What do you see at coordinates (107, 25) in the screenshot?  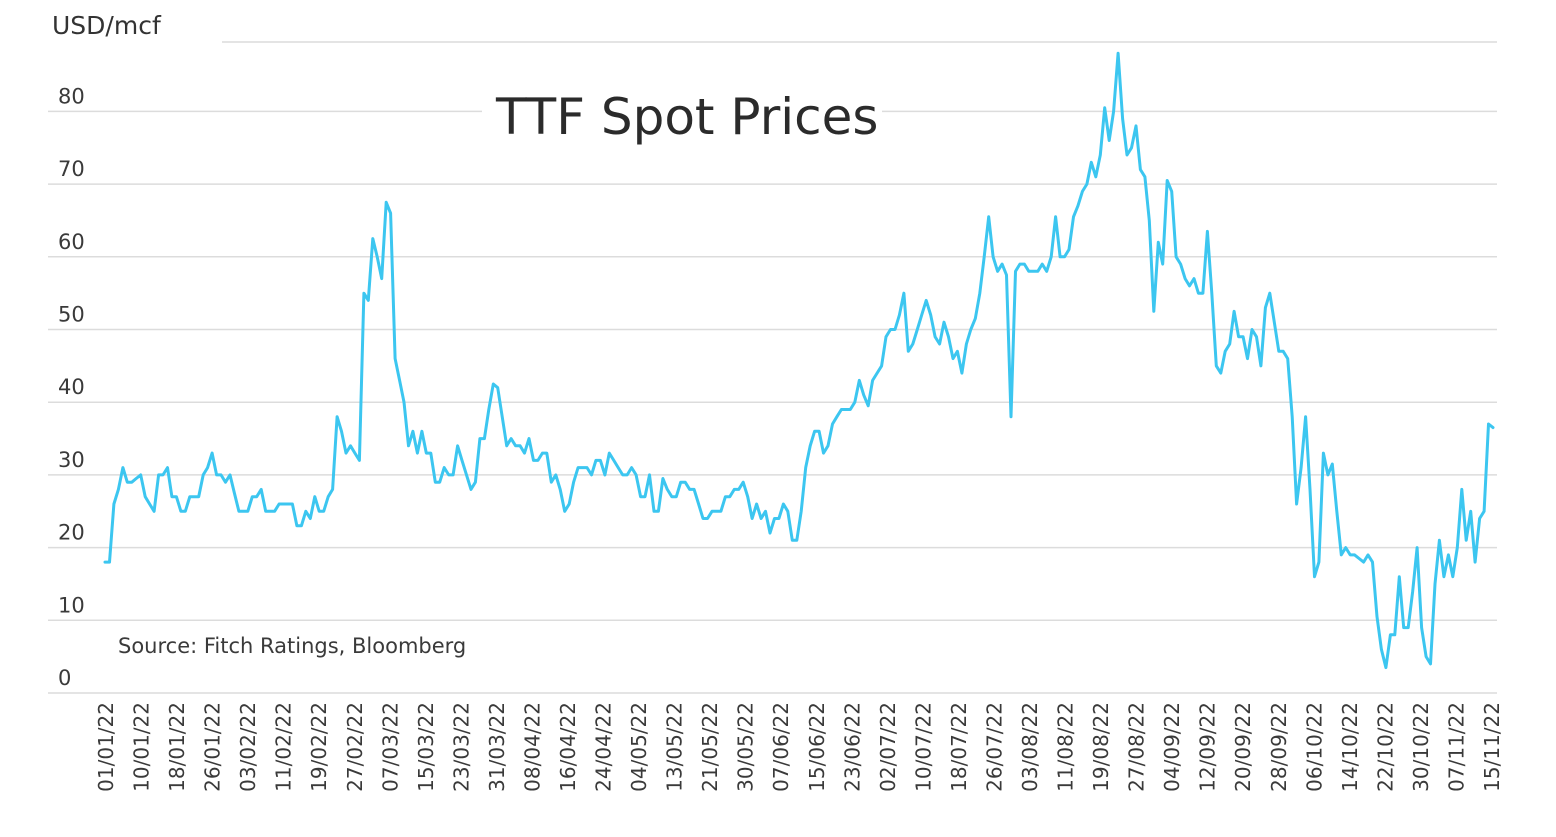 I see `y-axis-unit-label: USD/mcf` at bounding box center [107, 25].